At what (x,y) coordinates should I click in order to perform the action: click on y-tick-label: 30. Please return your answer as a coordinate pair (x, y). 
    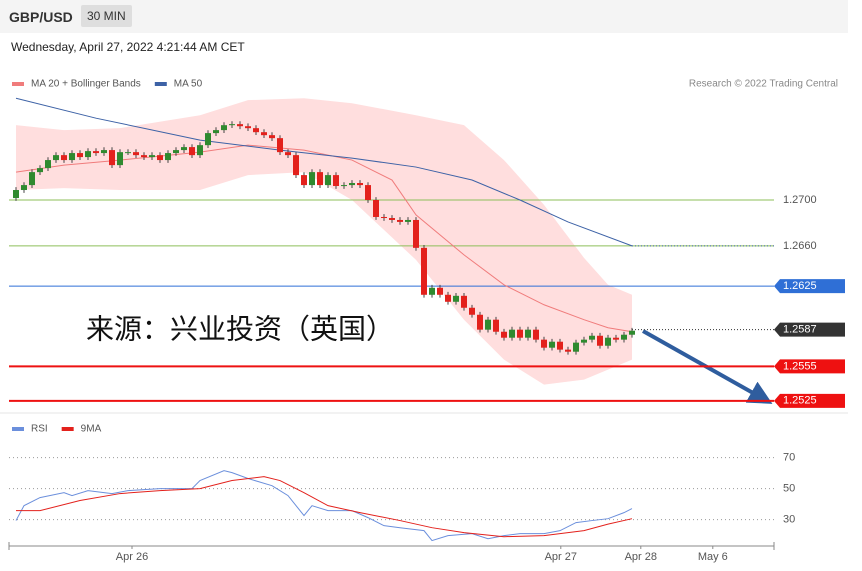
    Looking at the image, I should click on (789, 520).